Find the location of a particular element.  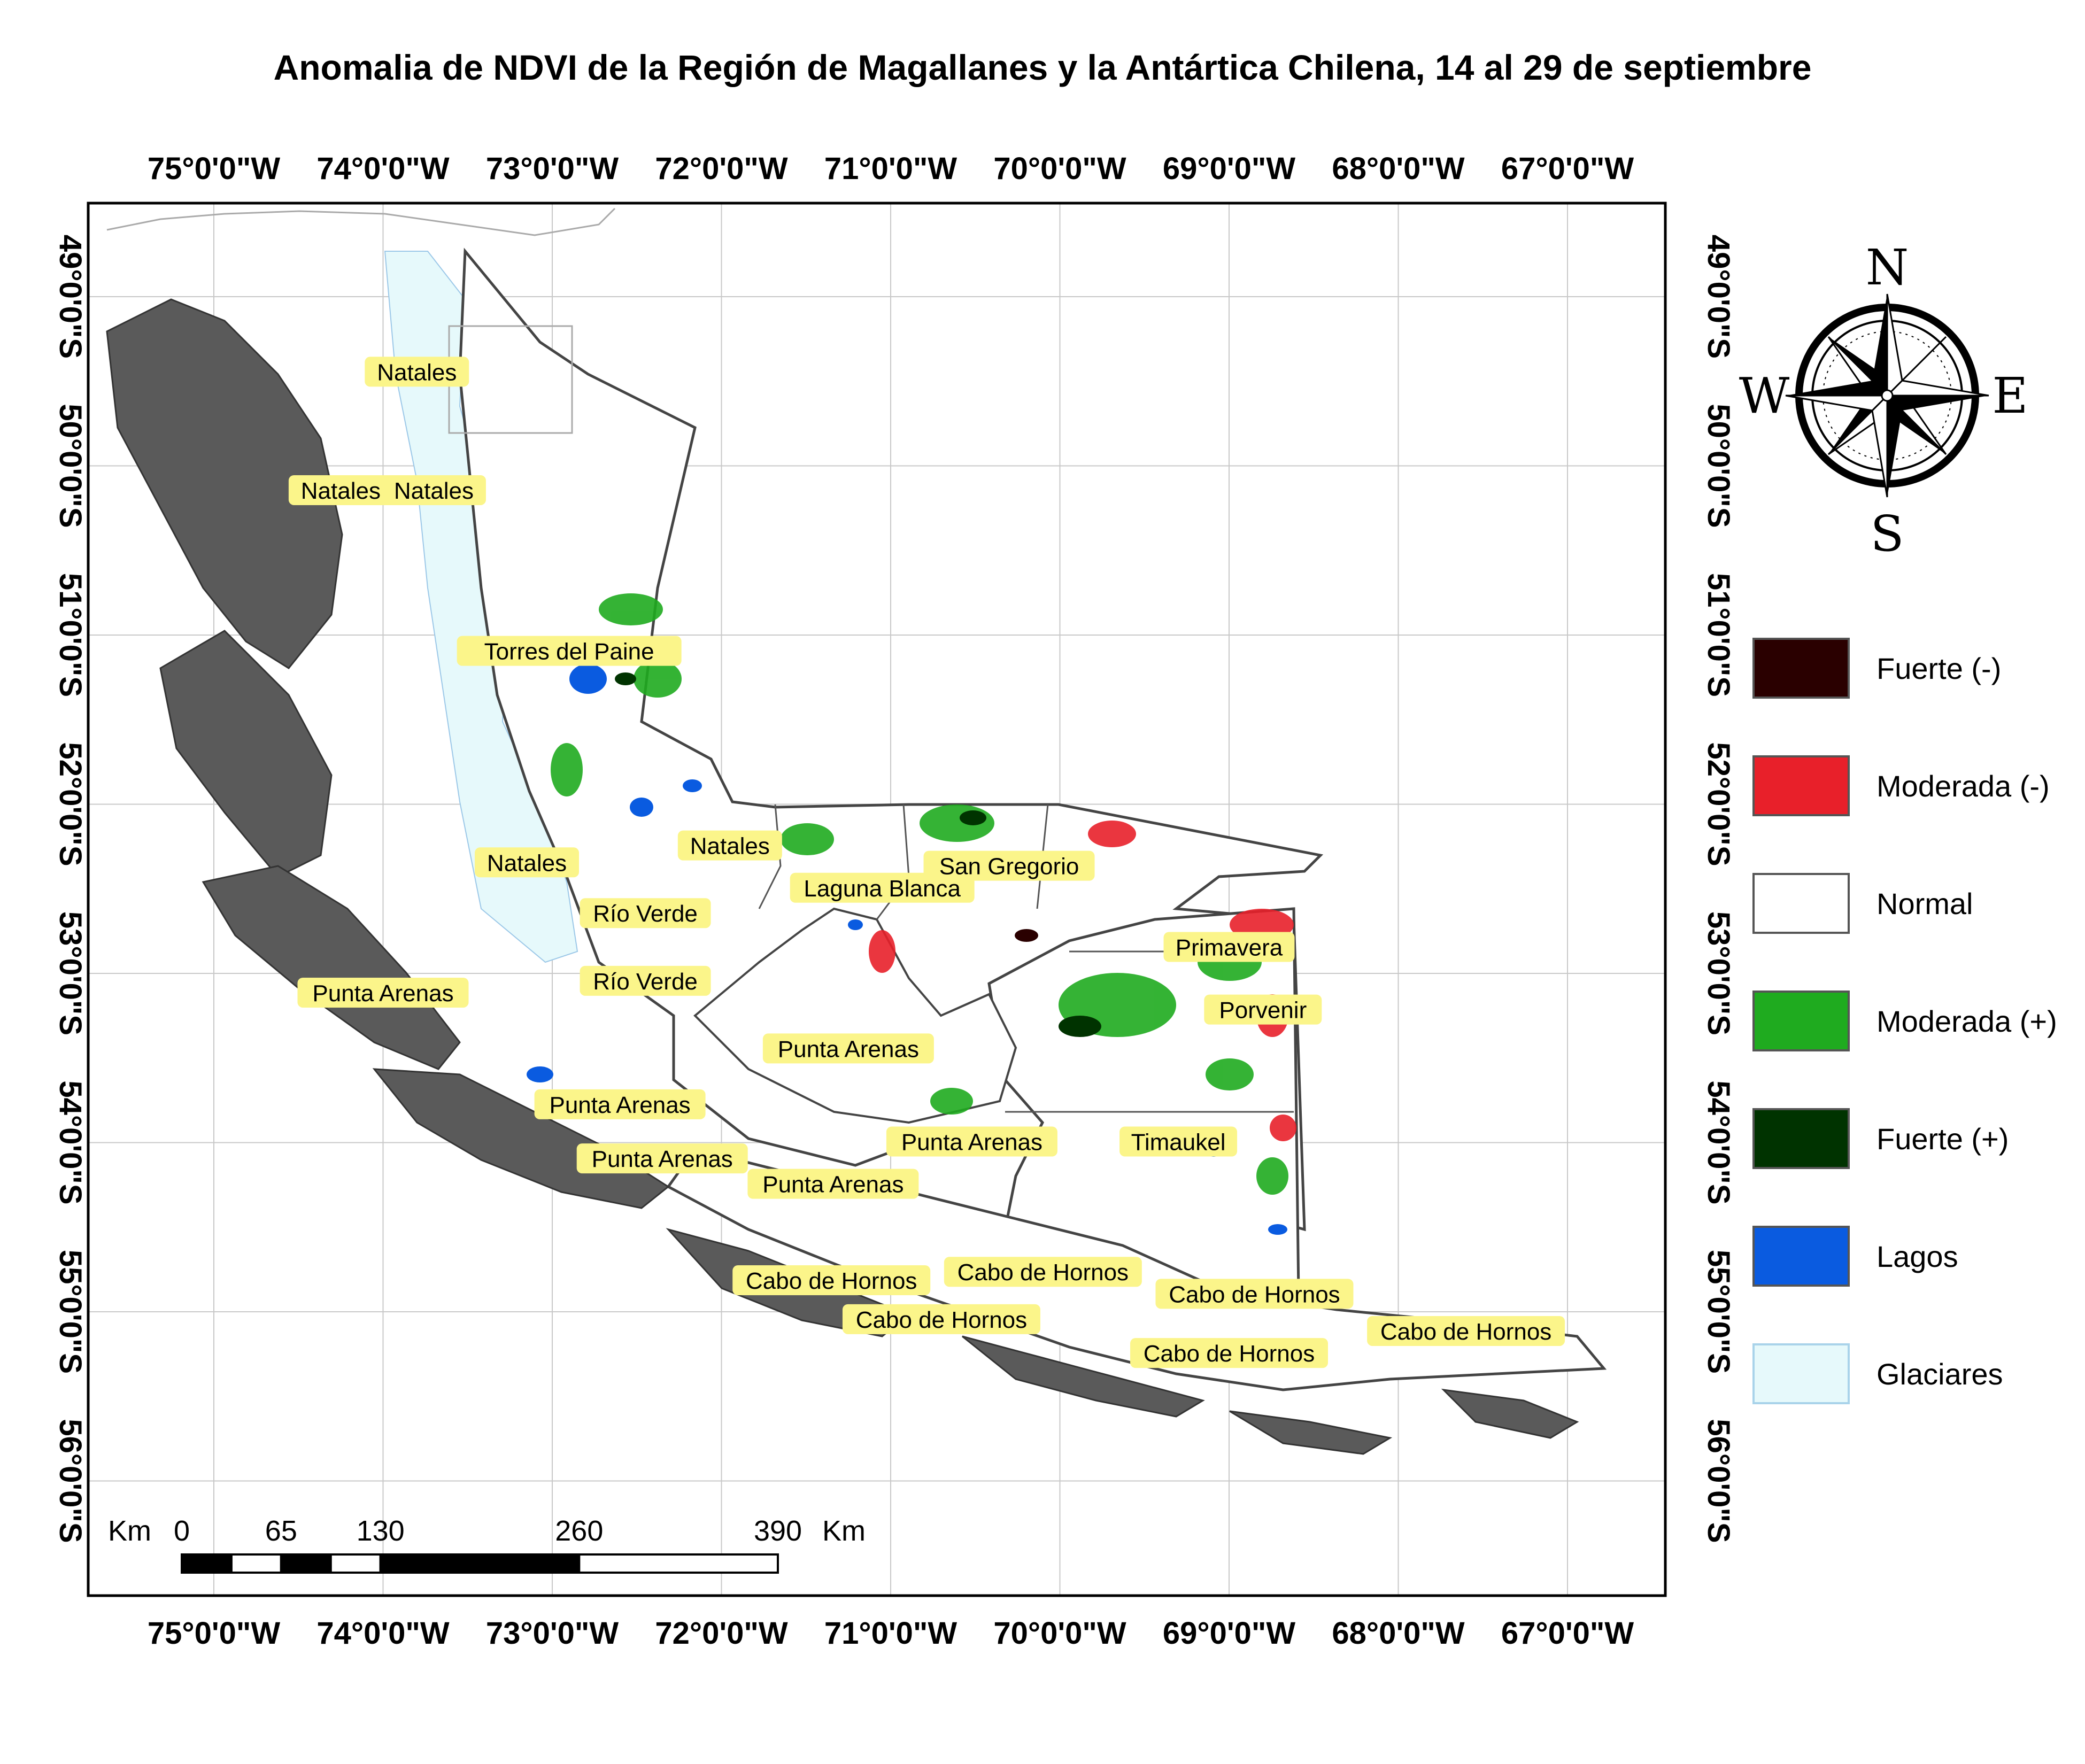

compass-rose: N S E W is located at coordinates (1883, 401).